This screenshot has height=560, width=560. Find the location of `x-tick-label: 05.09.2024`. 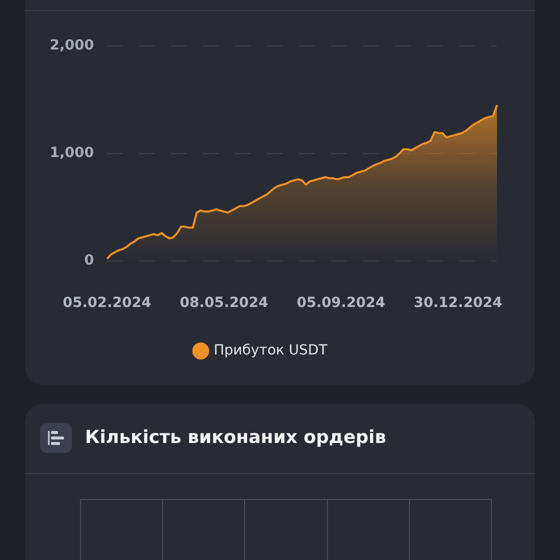

x-tick-label: 05.09.2024 is located at coordinates (341, 303).